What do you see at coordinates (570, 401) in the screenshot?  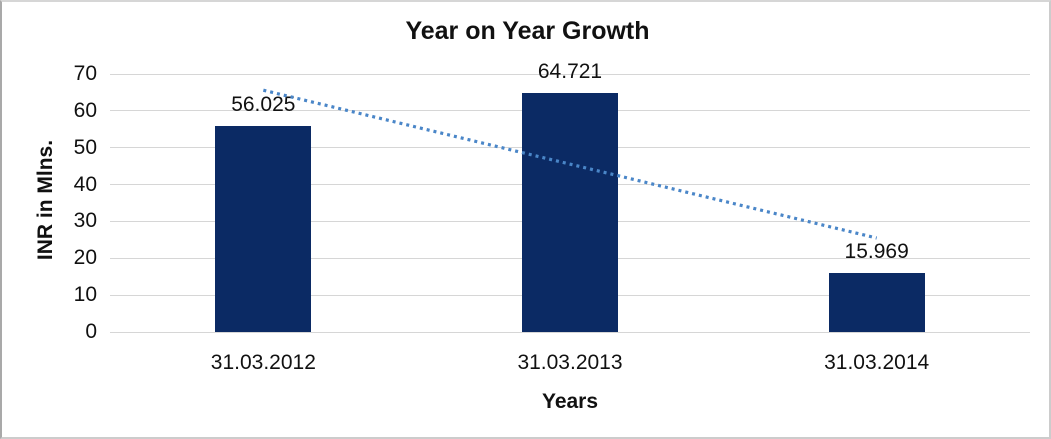 I see `x-axis-title: Years` at bounding box center [570, 401].